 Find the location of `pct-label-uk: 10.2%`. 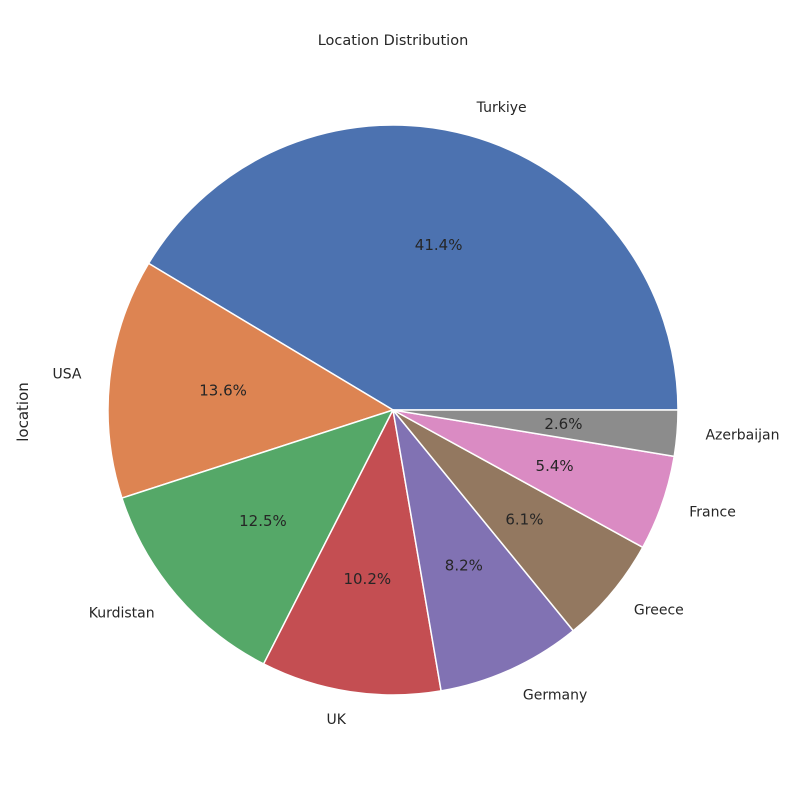

pct-label-uk: 10.2% is located at coordinates (367, 579).